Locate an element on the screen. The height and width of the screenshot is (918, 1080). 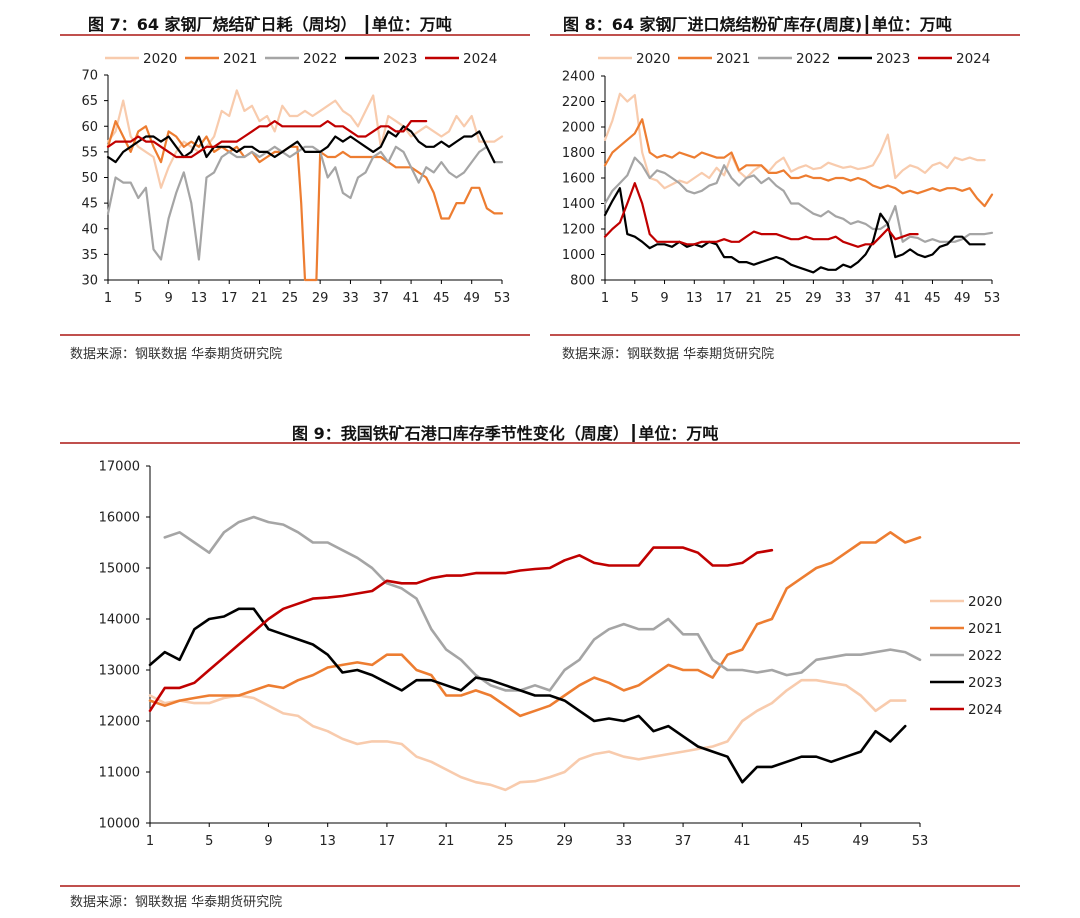
fig7-x-tick-label: 5 is located at coordinates (138, 298).